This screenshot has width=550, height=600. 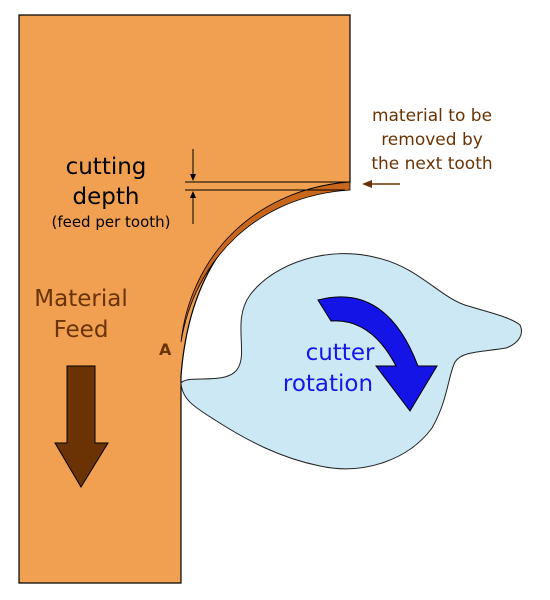 I want to click on depth-arrowhead-bottom, so click(x=193, y=194).